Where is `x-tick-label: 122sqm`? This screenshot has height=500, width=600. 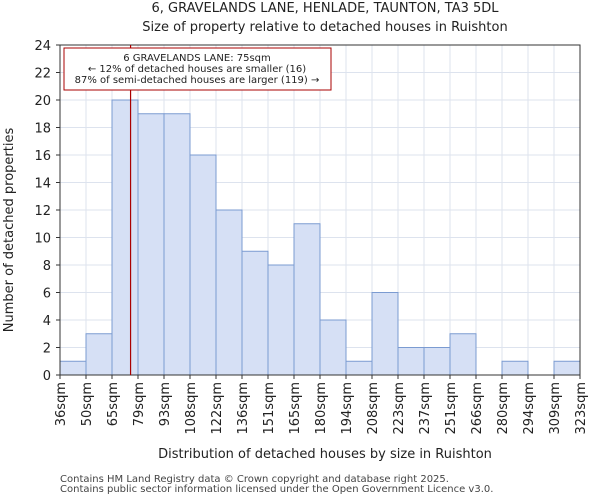
x-tick-label: 122sqm is located at coordinates (217, 408).